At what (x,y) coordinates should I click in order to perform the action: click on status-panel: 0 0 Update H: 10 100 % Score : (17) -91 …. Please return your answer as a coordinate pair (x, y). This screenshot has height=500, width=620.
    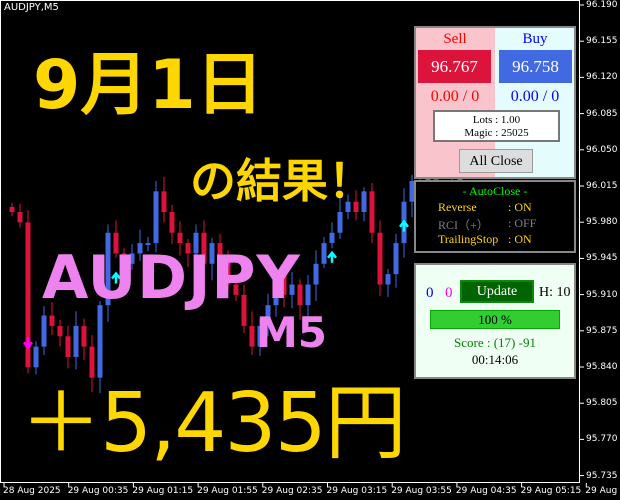
    Looking at the image, I should click on (495, 321).